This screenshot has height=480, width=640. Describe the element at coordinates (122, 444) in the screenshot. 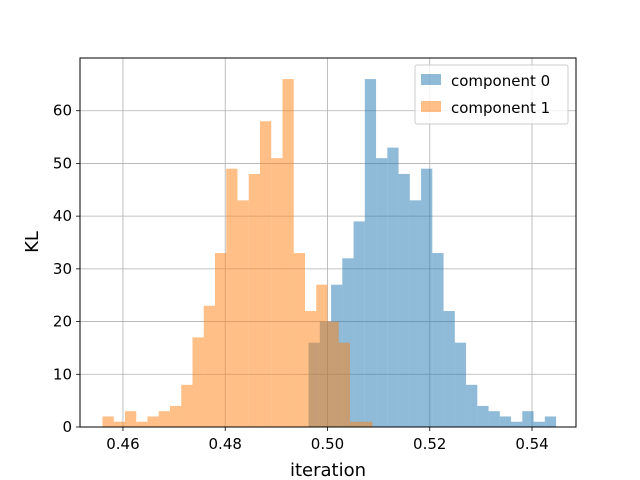

I see `x-tick-label: 0.46` at that location.